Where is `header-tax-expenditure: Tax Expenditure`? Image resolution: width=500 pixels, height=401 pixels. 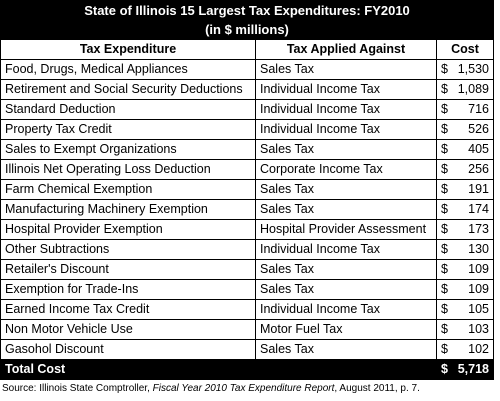 header-tax-expenditure: Tax Expenditure is located at coordinates (128, 49).